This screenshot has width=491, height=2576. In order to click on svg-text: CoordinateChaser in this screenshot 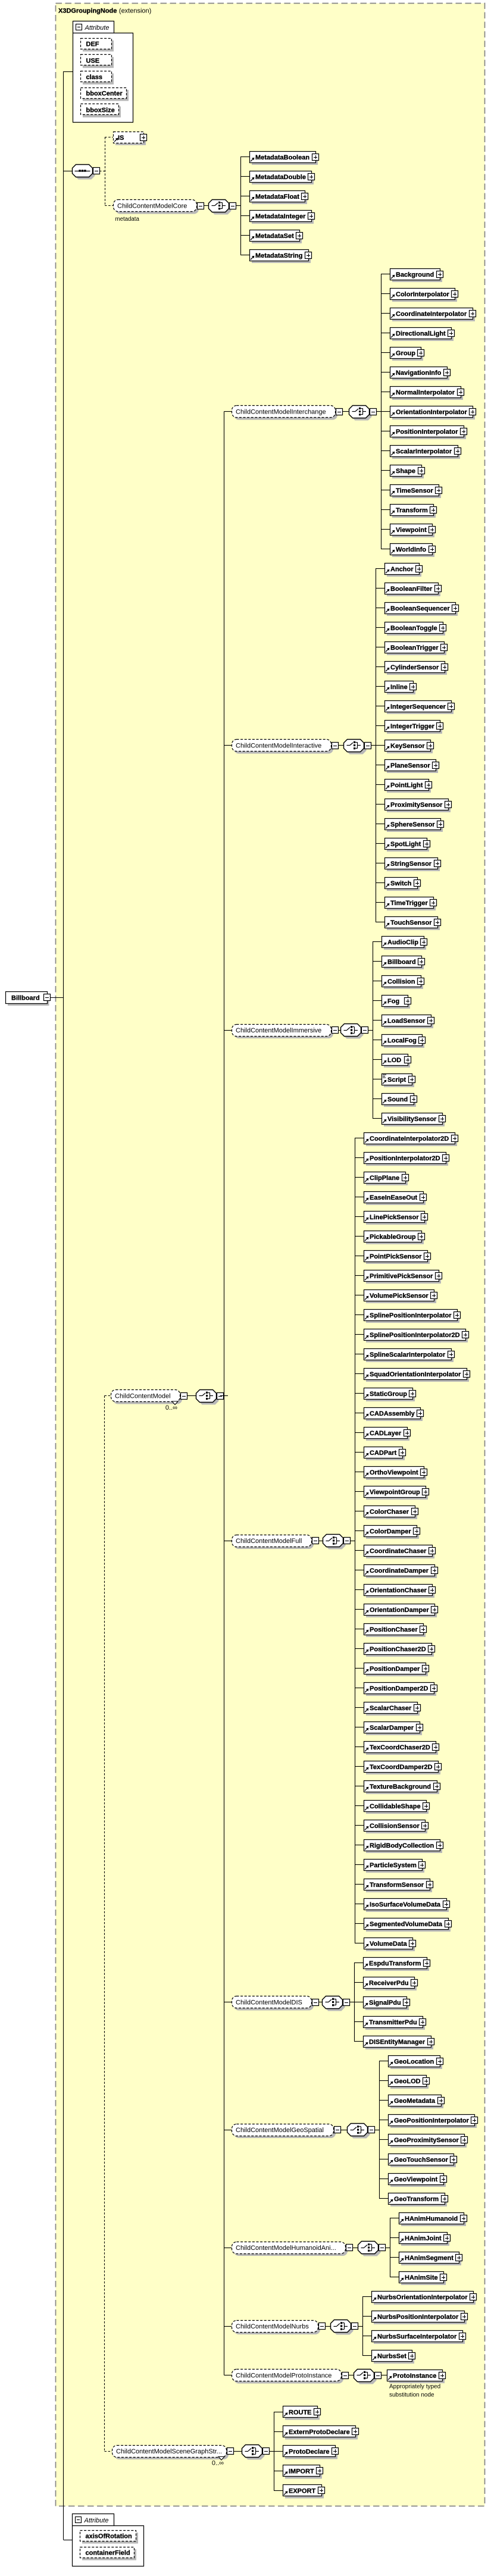, I will do `click(398, 1551)`.